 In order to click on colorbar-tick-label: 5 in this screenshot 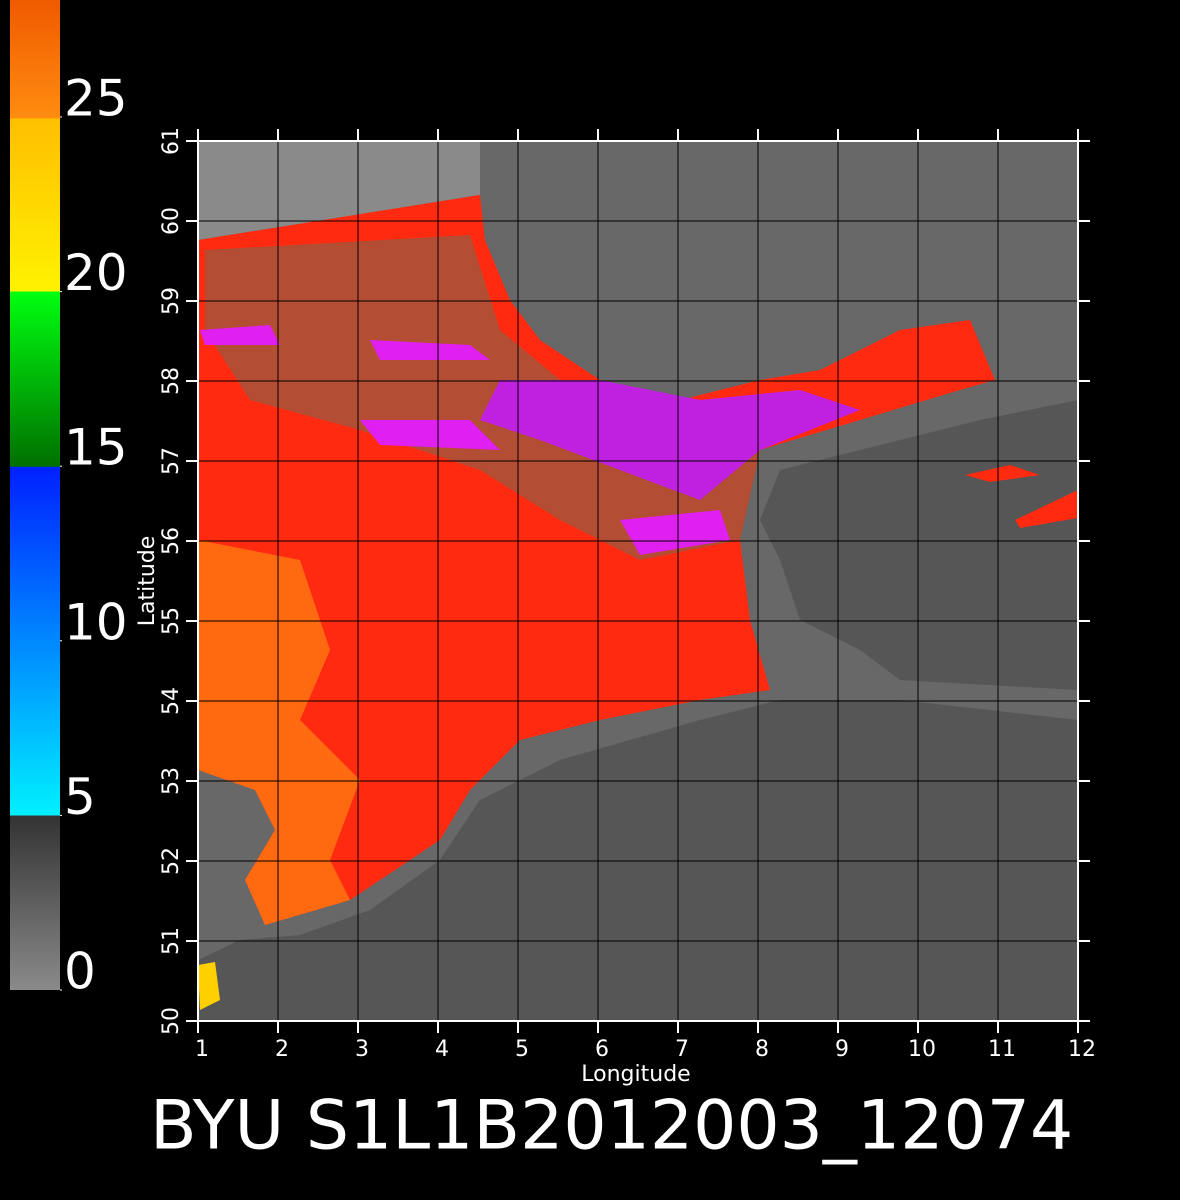, I will do `click(80, 797)`.